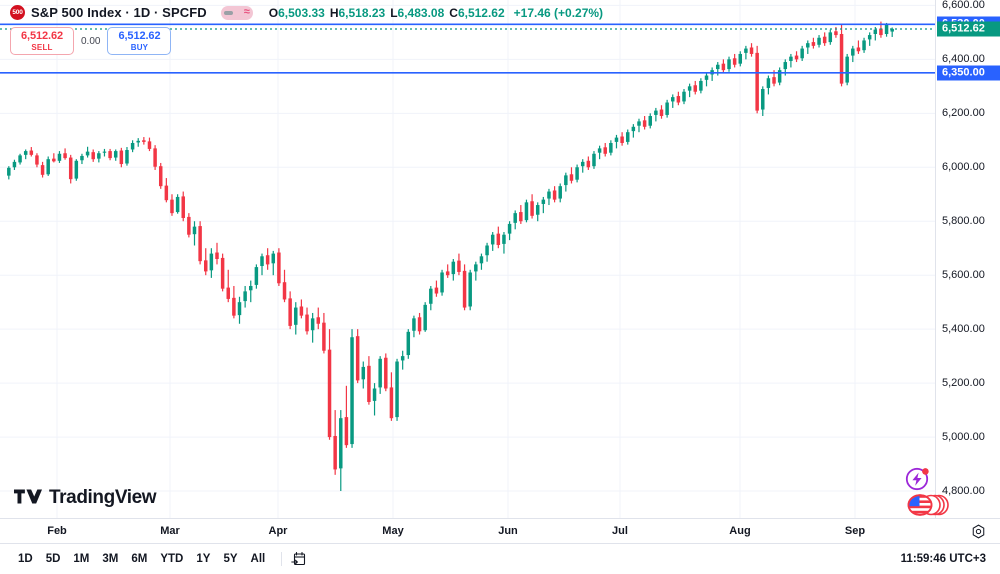  I want to click on time-tick: Sep, so click(855, 531).